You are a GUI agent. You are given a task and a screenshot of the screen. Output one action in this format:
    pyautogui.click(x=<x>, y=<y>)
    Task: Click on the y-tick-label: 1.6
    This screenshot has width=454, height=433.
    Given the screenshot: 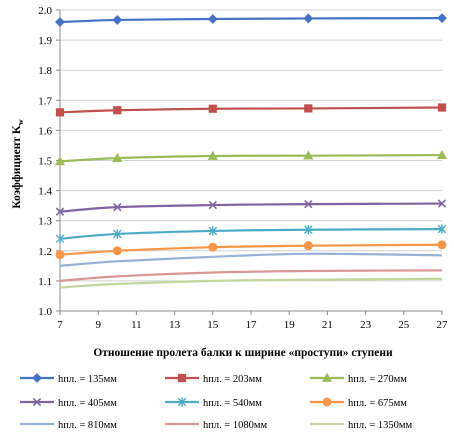 What is the action you would take?
    pyautogui.click(x=45, y=131)
    